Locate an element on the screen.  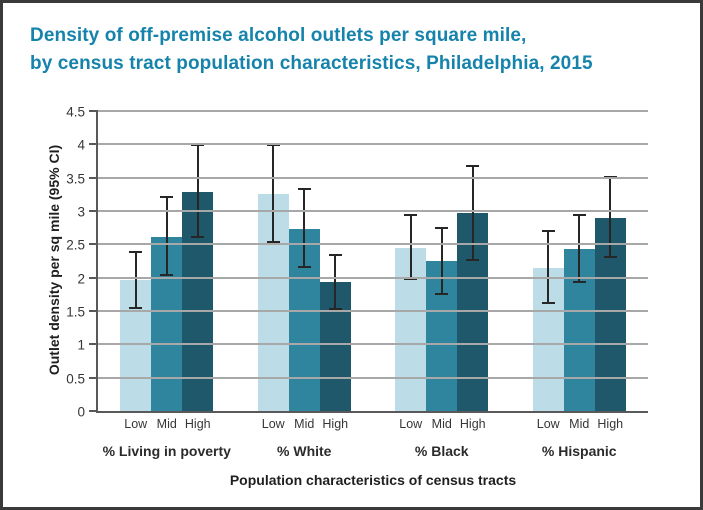
category-group-white: Low Mid High % White is located at coordinates (305, 285).